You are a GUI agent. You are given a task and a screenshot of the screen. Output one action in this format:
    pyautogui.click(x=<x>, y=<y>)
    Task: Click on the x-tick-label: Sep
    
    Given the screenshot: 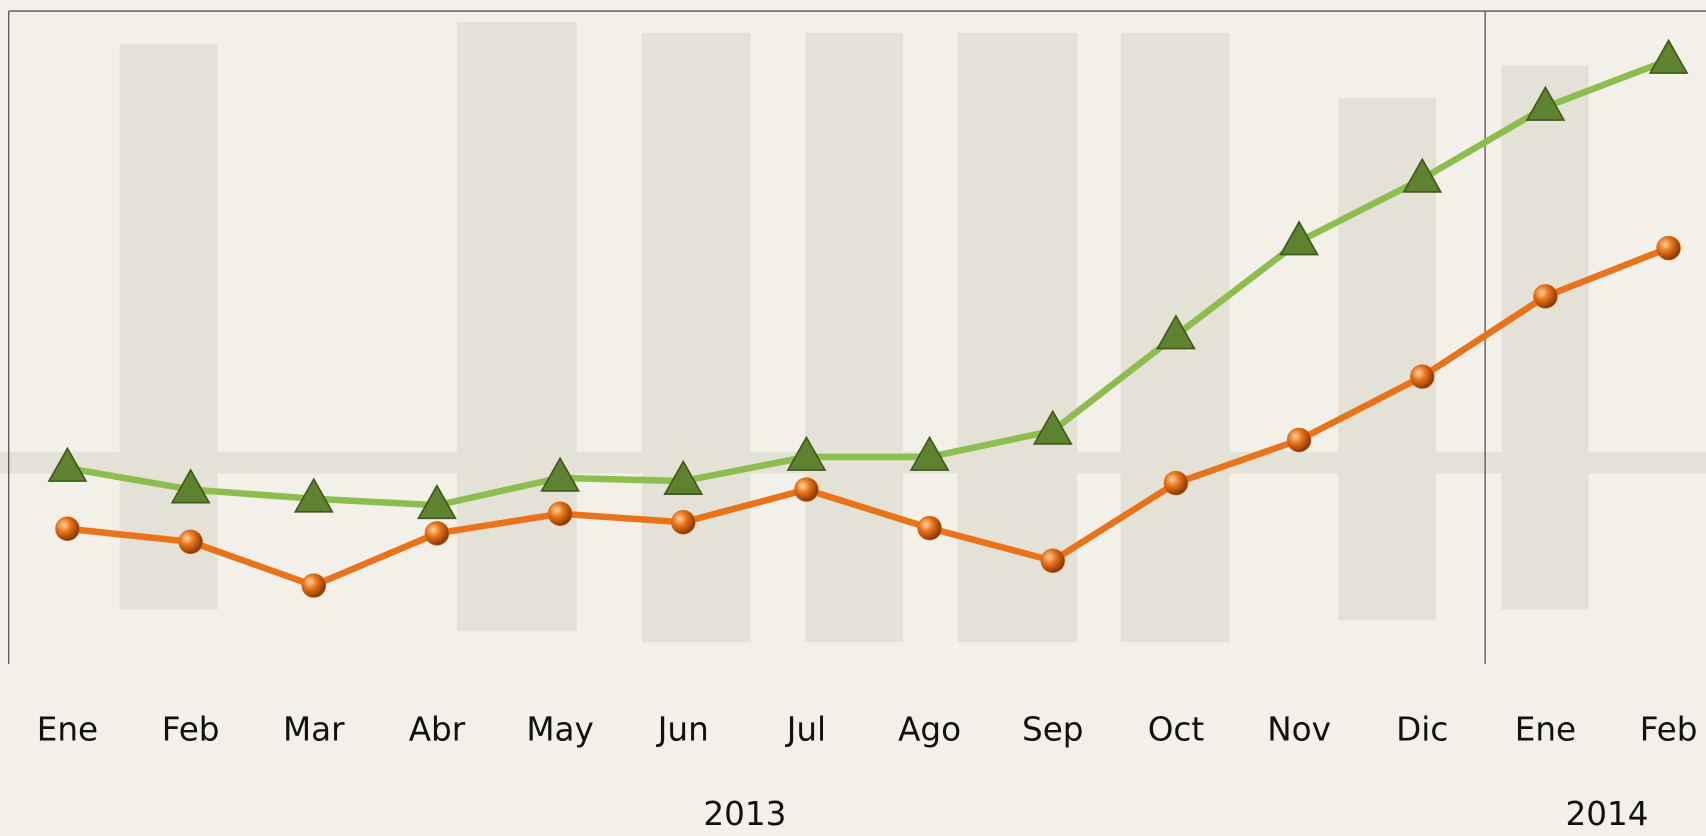 What is the action you would take?
    pyautogui.click(x=1053, y=729)
    